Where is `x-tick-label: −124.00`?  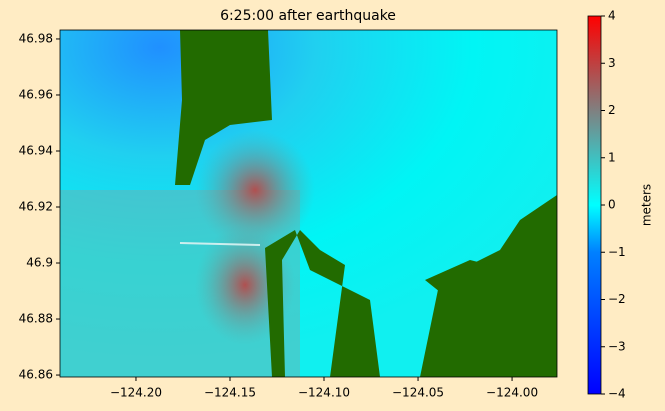
x-tick-label: −124.00 is located at coordinates (512, 393).